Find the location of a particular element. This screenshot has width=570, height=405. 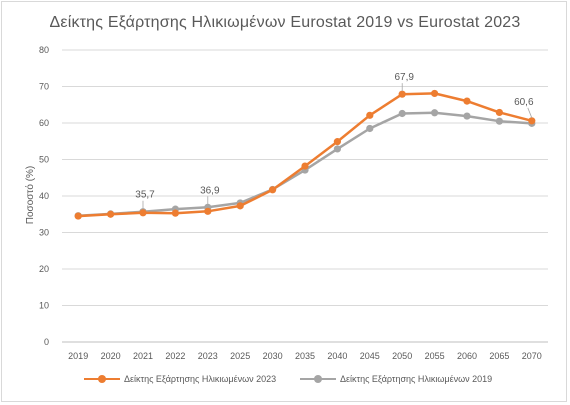

legend-marker-2019 is located at coordinates (318, 379).